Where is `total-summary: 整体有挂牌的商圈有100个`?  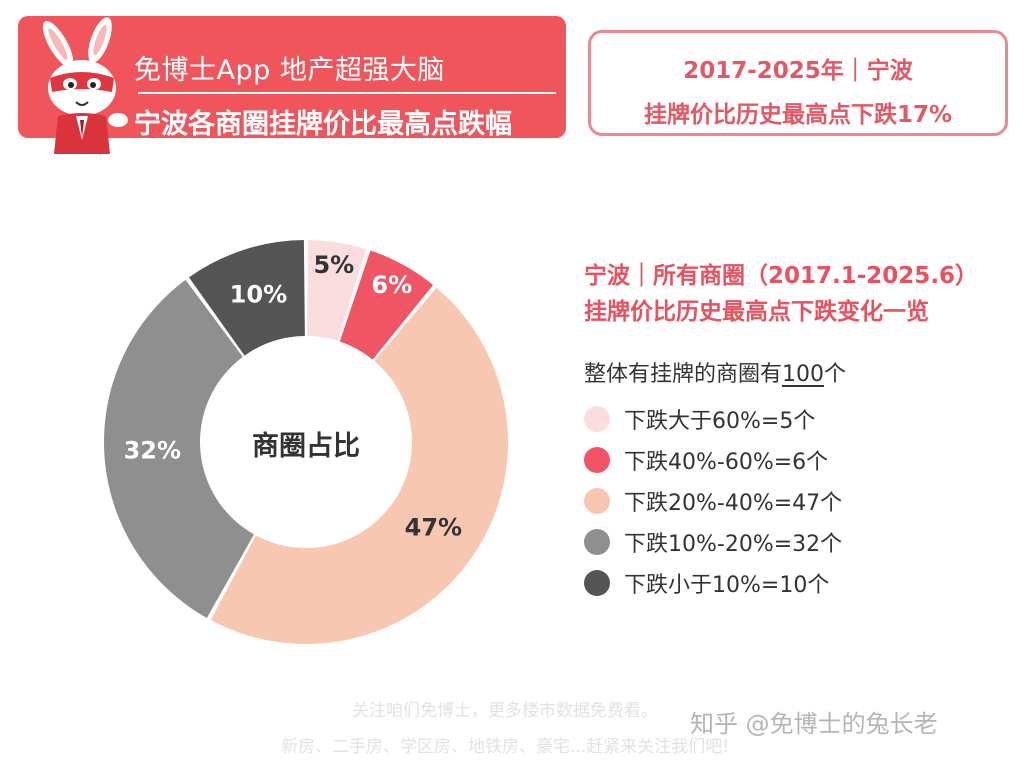 total-summary: 整体有挂牌的商圈有100个 is located at coordinates (715, 372).